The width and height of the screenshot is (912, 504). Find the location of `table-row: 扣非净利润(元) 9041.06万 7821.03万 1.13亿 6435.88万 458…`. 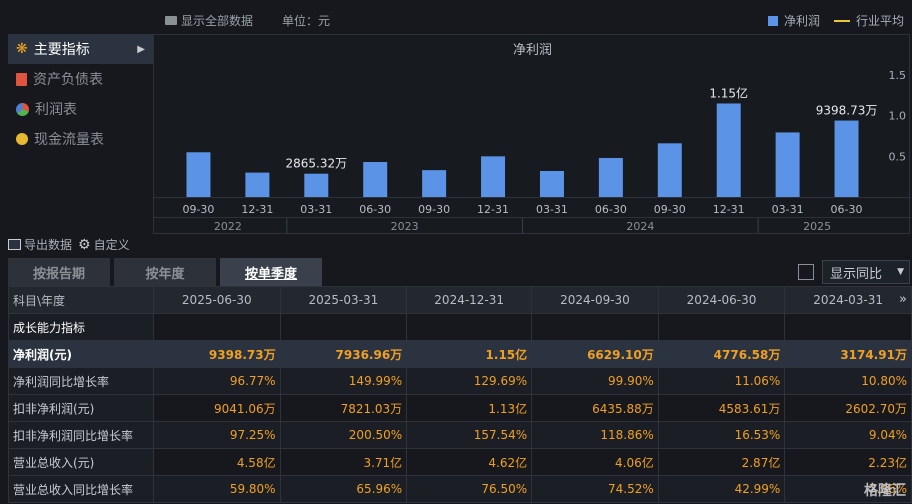

table-row: 扣非净利润(元) 9041.06万 7821.03万 1.13亿 6435.88万 458… is located at coordinates (460, 408).